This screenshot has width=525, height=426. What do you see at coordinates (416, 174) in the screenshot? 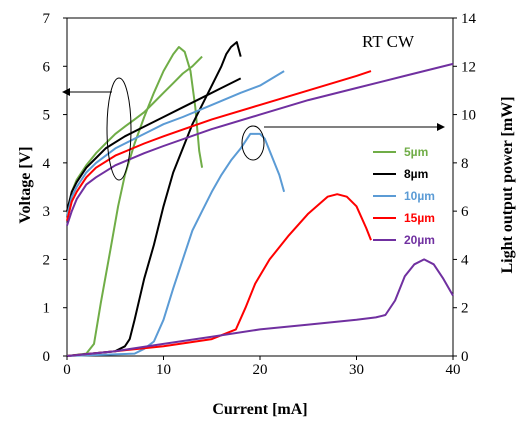
I see `legend-label: 8µm` at bounding box center [416, 174].